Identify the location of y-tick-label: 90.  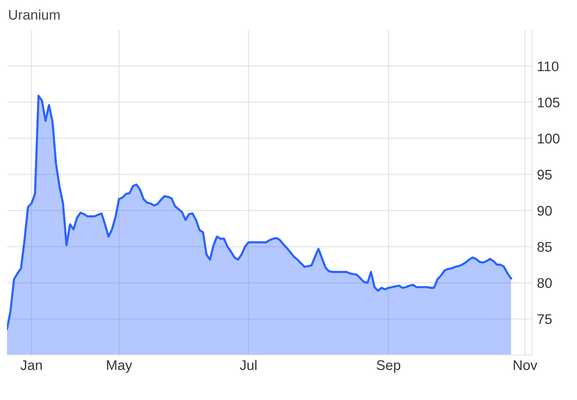
(545, 211).